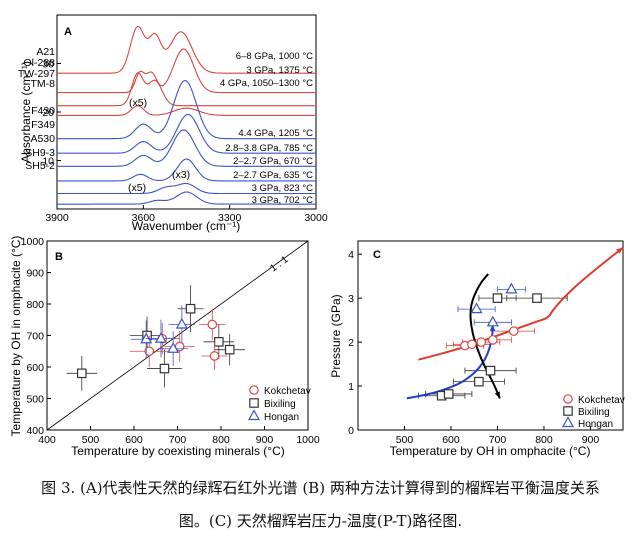 This screenshot has height=544, width=641. I want to click on series-label: TW-297, so click(36, 74).